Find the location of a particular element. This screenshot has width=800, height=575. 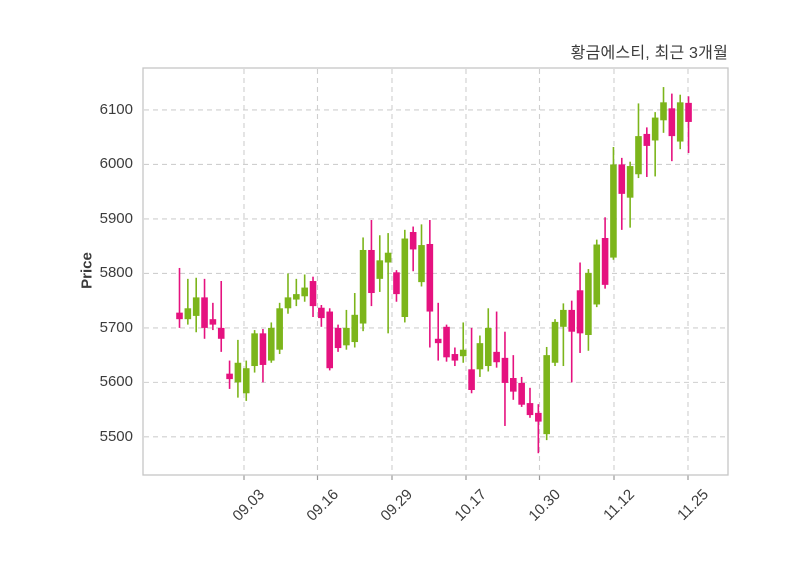

y-tick-label: 6100 is located at coordinates (116, 109).